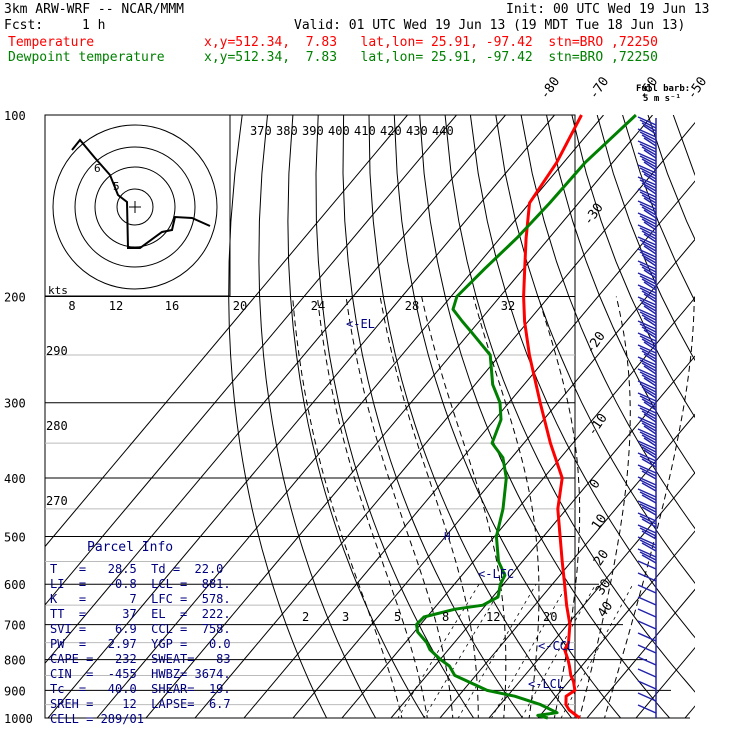 The height and width of the screenshot is (740, 740). What do you see at coordinates (97, 168) in the screenshot?
I see `hodograph-ring-label: 6` at bounding box center [97, 168].